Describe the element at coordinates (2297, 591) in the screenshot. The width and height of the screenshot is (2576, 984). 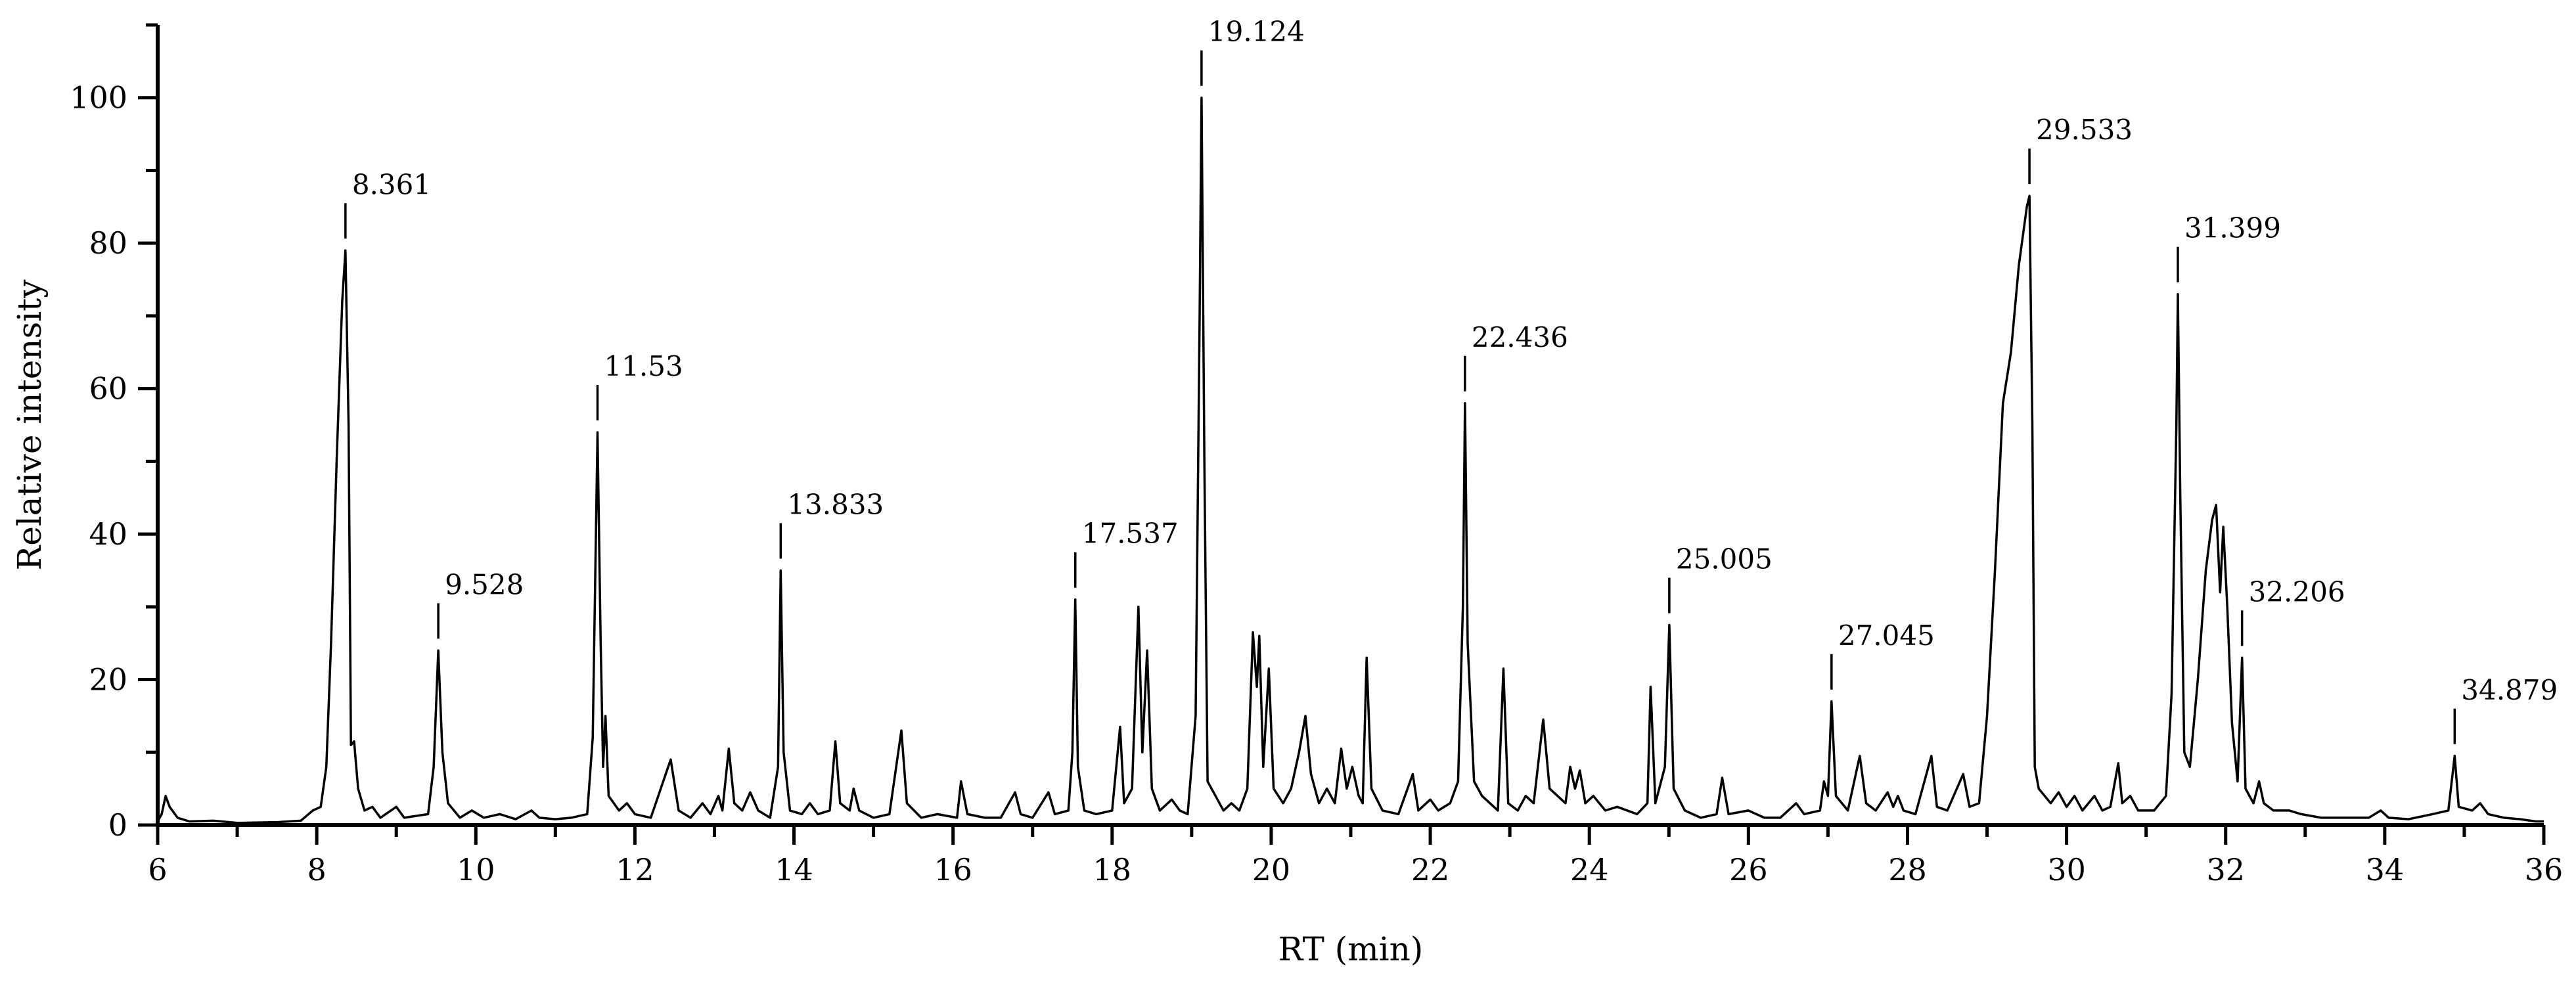
I see `peak-label: 32.206` at that location.